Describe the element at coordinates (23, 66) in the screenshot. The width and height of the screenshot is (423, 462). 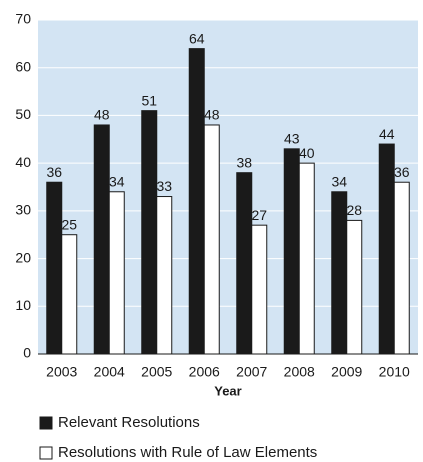
I see `y-tick-label: 60` at that location.